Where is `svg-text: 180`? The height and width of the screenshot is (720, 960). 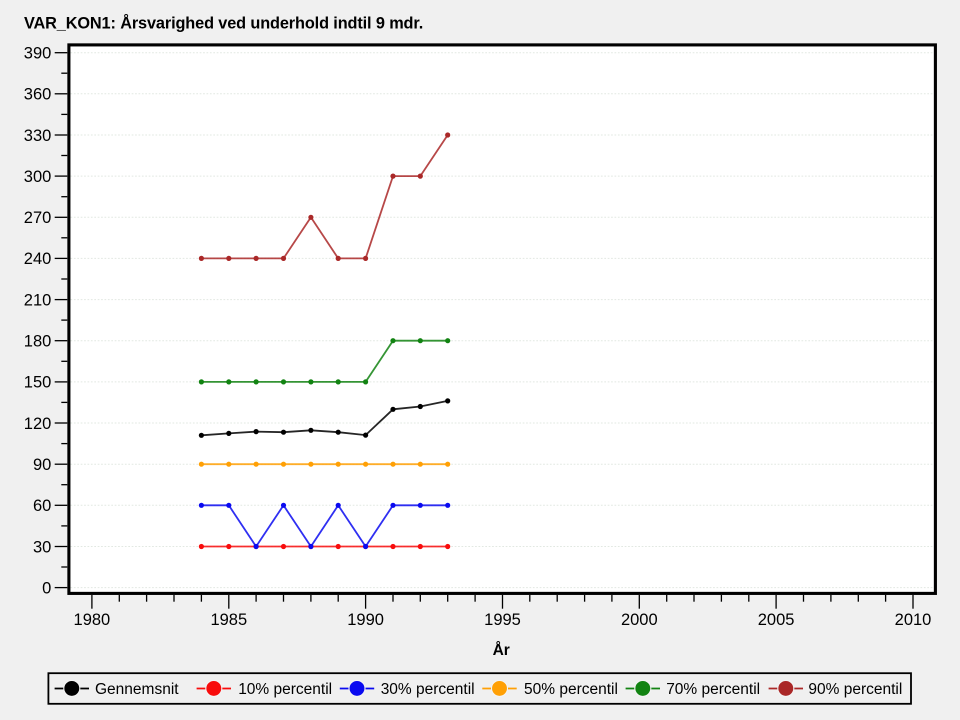 svg-text: 180 is located at coordinates (38, 342).